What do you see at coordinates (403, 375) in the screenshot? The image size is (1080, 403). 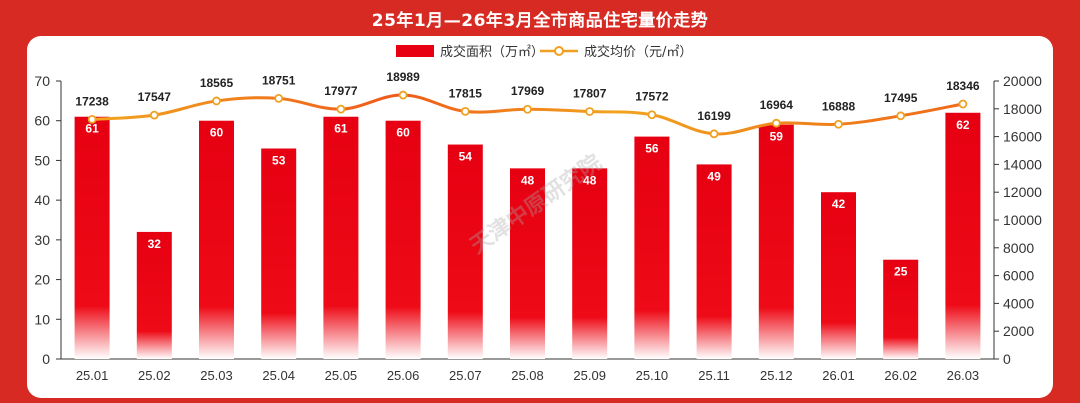 I see `x-tick-label: 25.06` at bounding box center [403, 375].